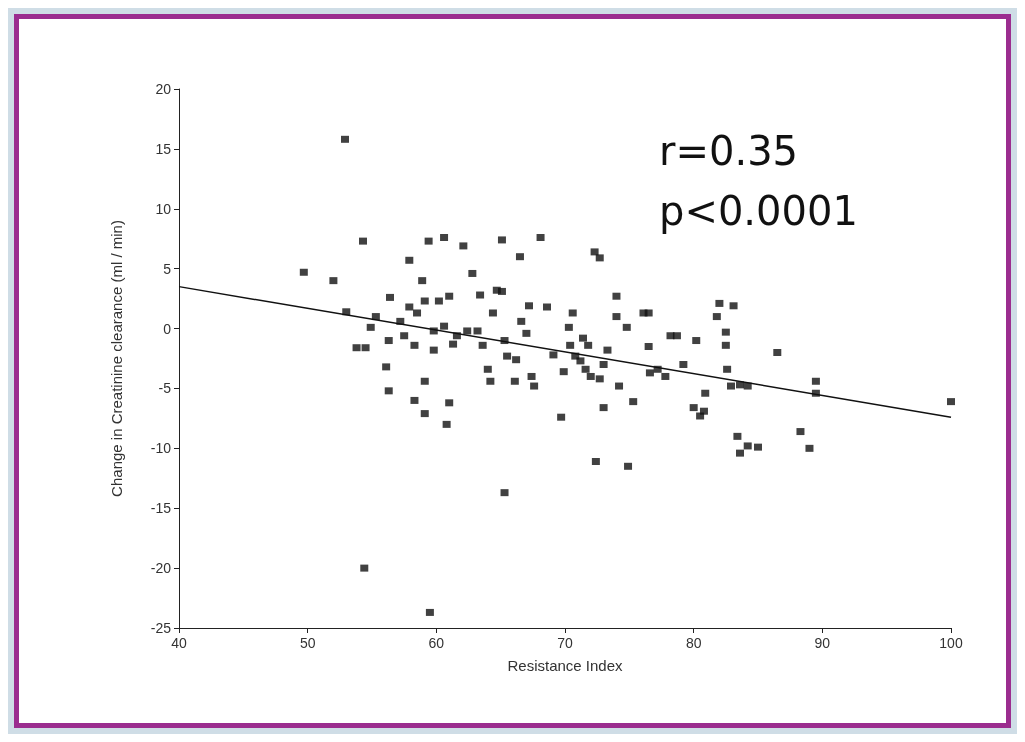  I want to click on x-tick-label: 100, so click(951, 643).